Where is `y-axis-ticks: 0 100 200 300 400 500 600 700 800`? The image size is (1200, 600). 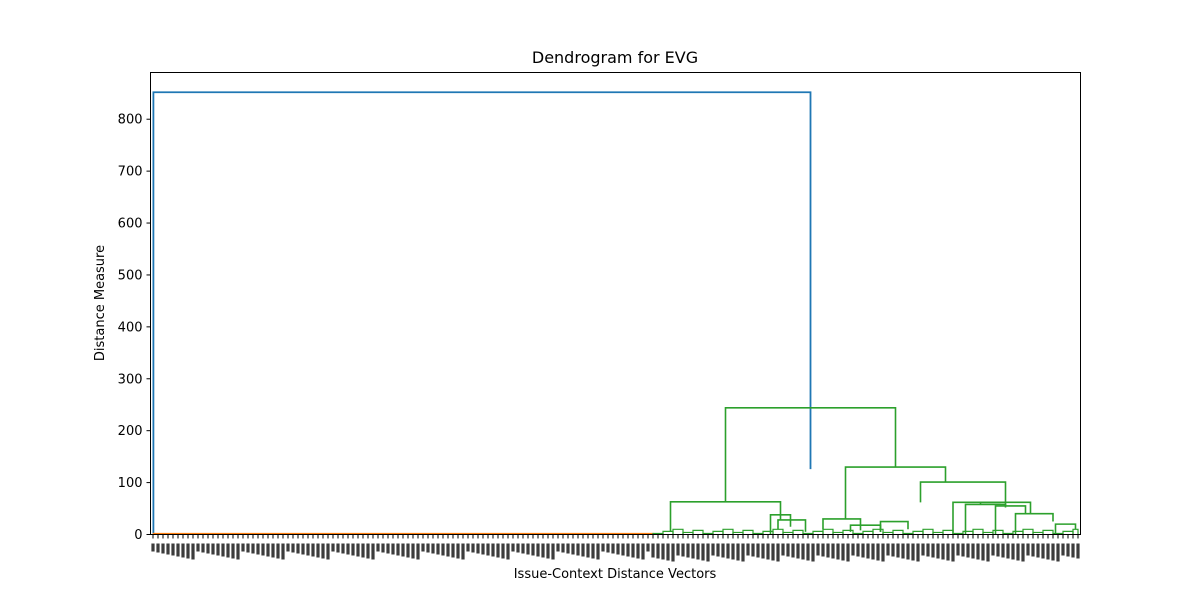 y-axis-ticks: 0 100 200 300 400 500 600 700 800 is located at coordinates (134, 328).